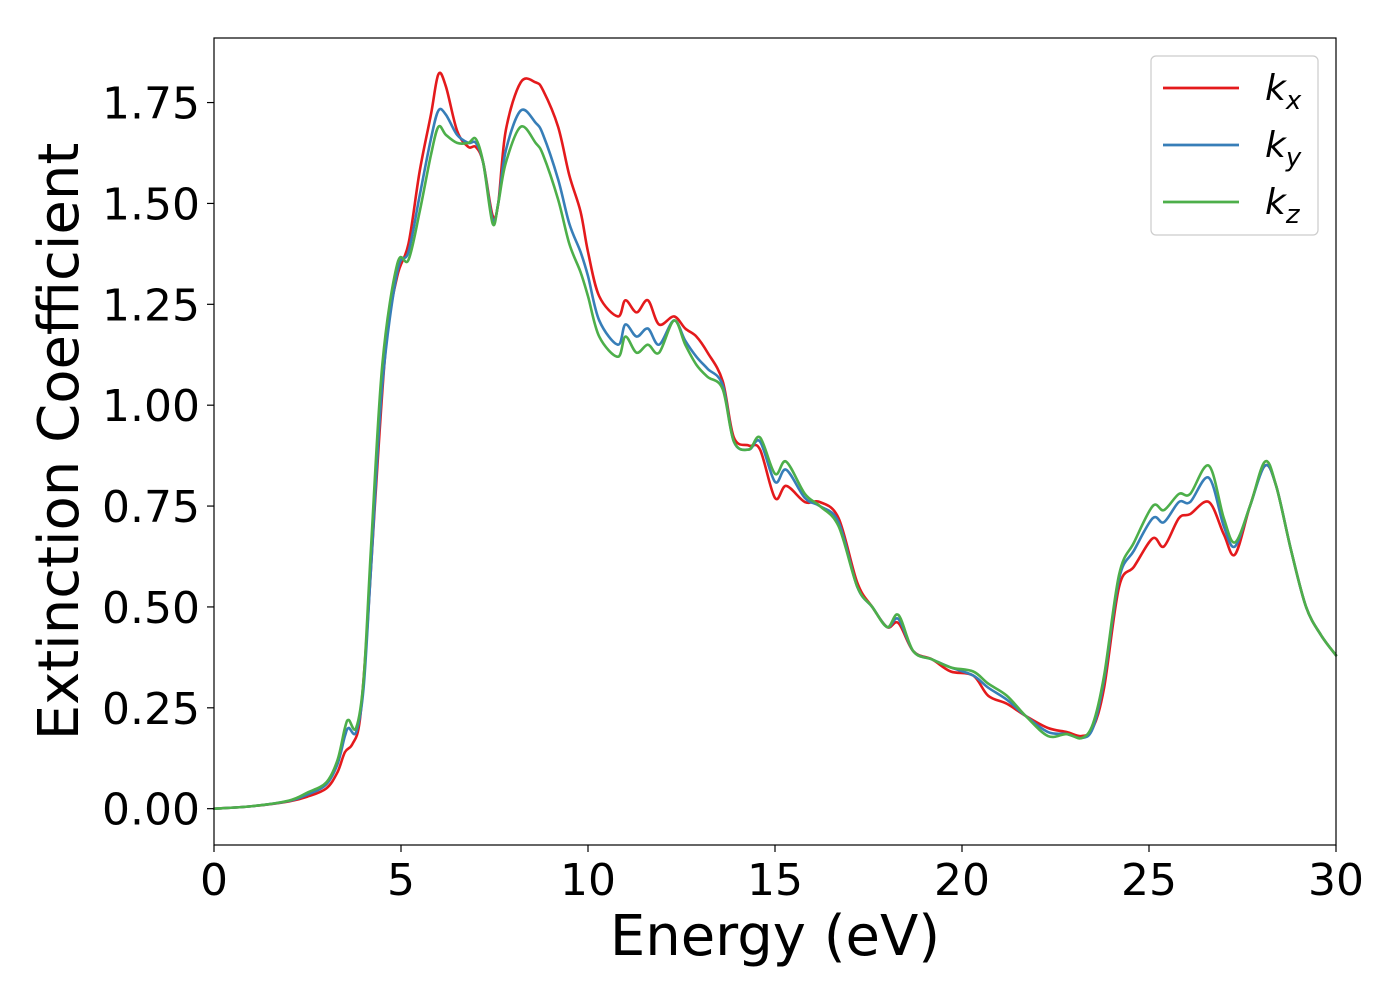 The height and width of the screenshot is (1000, 1400). Describe the element at coordinates (151, 104) in the screenshot. I see `y-tick-label: 1.75` at that location.